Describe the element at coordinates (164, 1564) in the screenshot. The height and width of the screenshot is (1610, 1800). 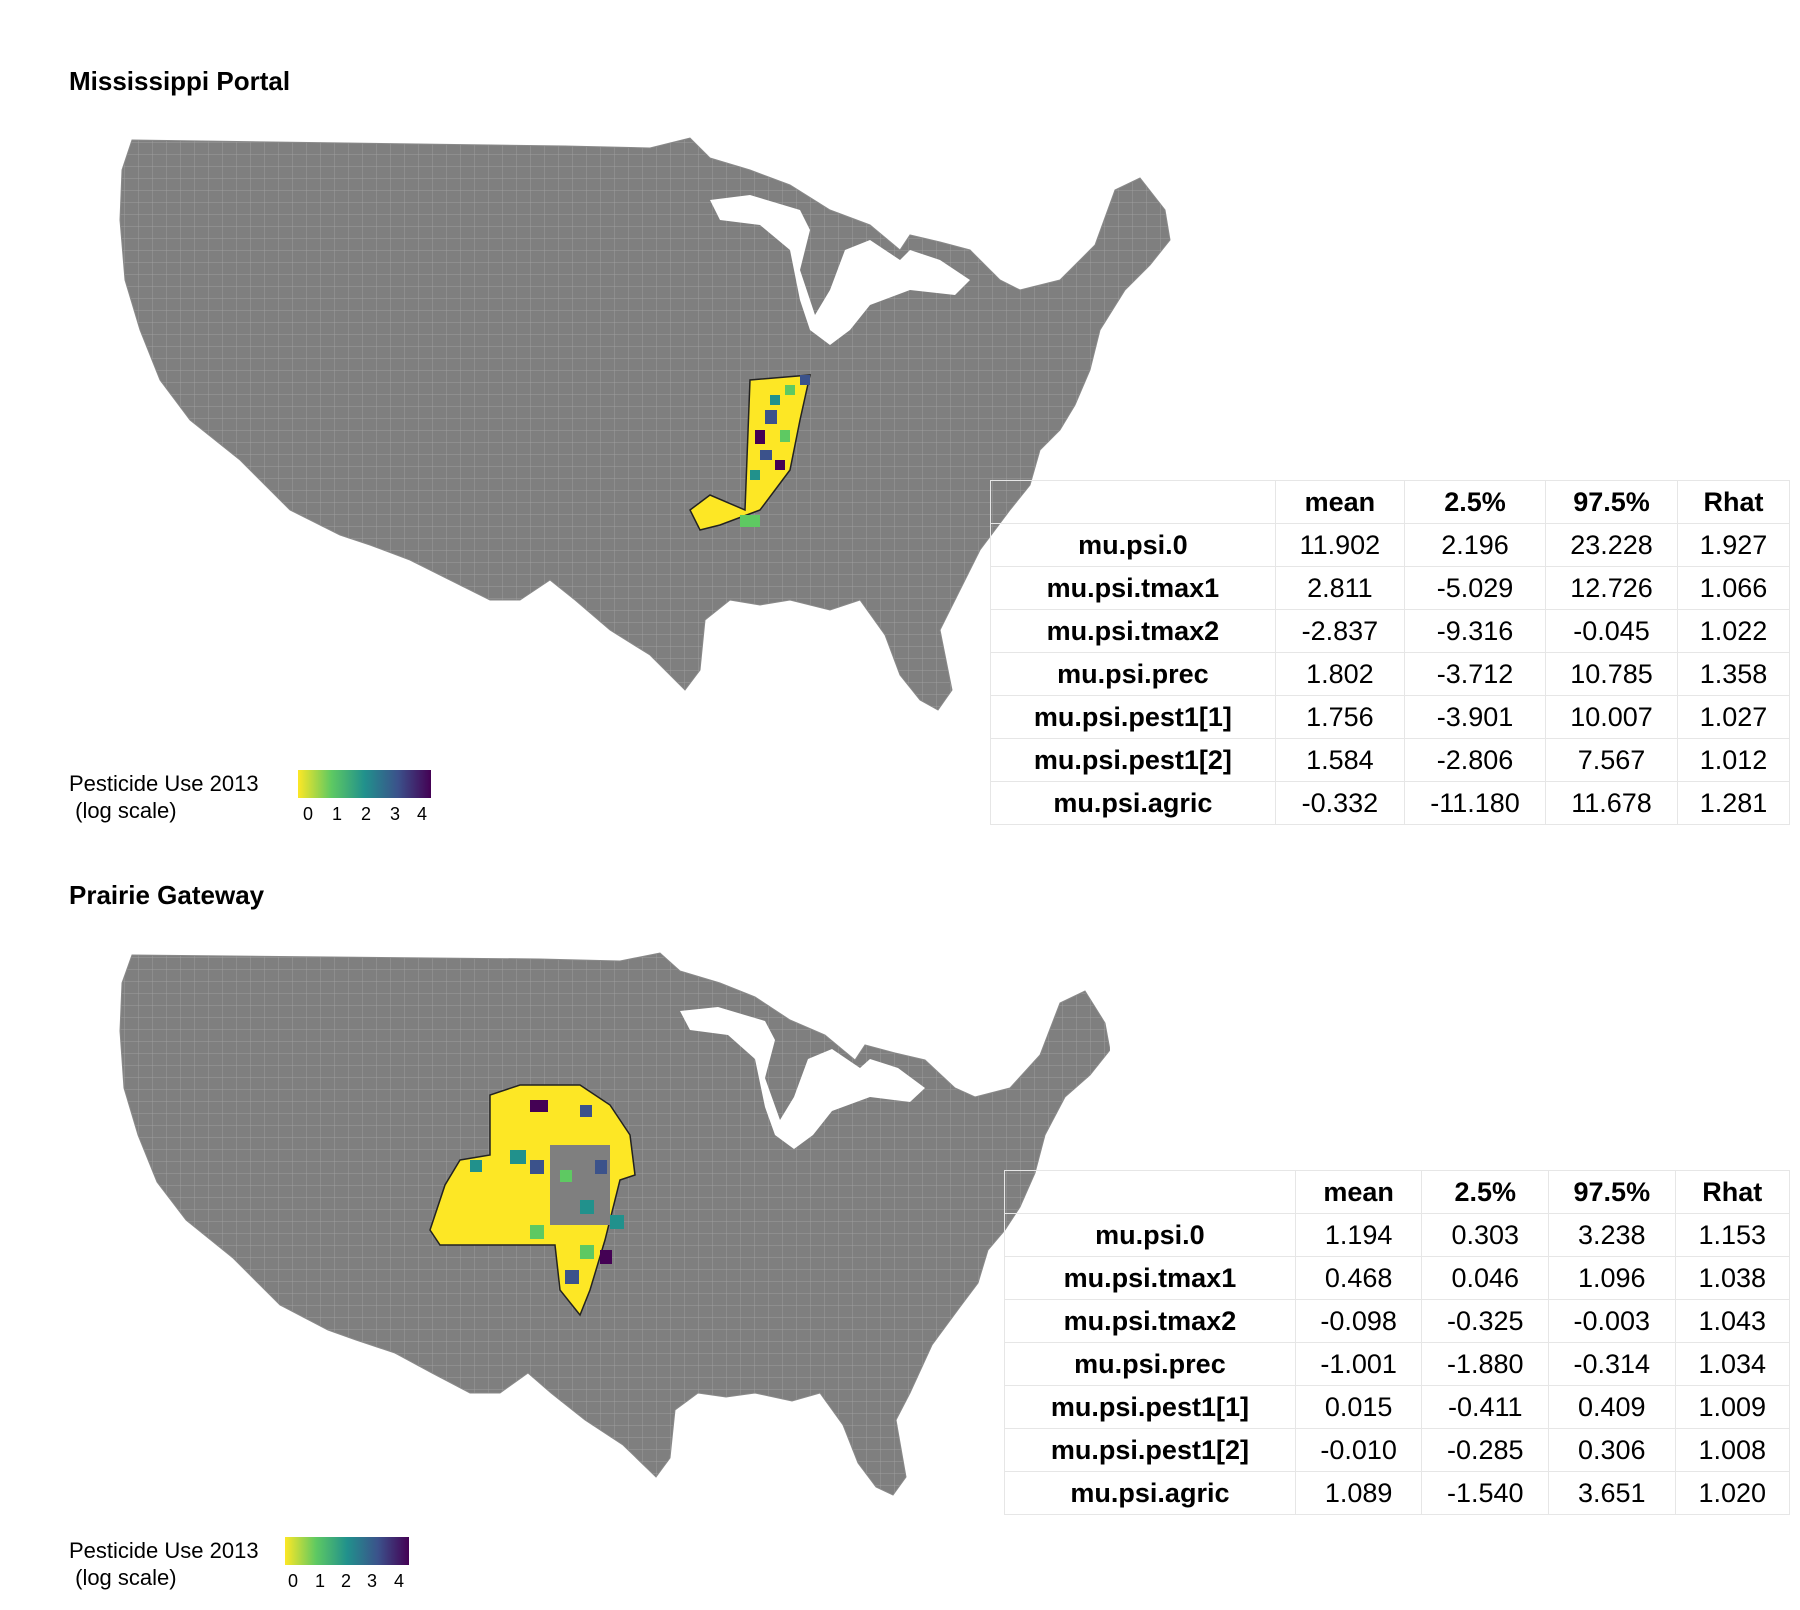
I see `legend-title: Pesticide Use 2013 (log scale)` at that location.